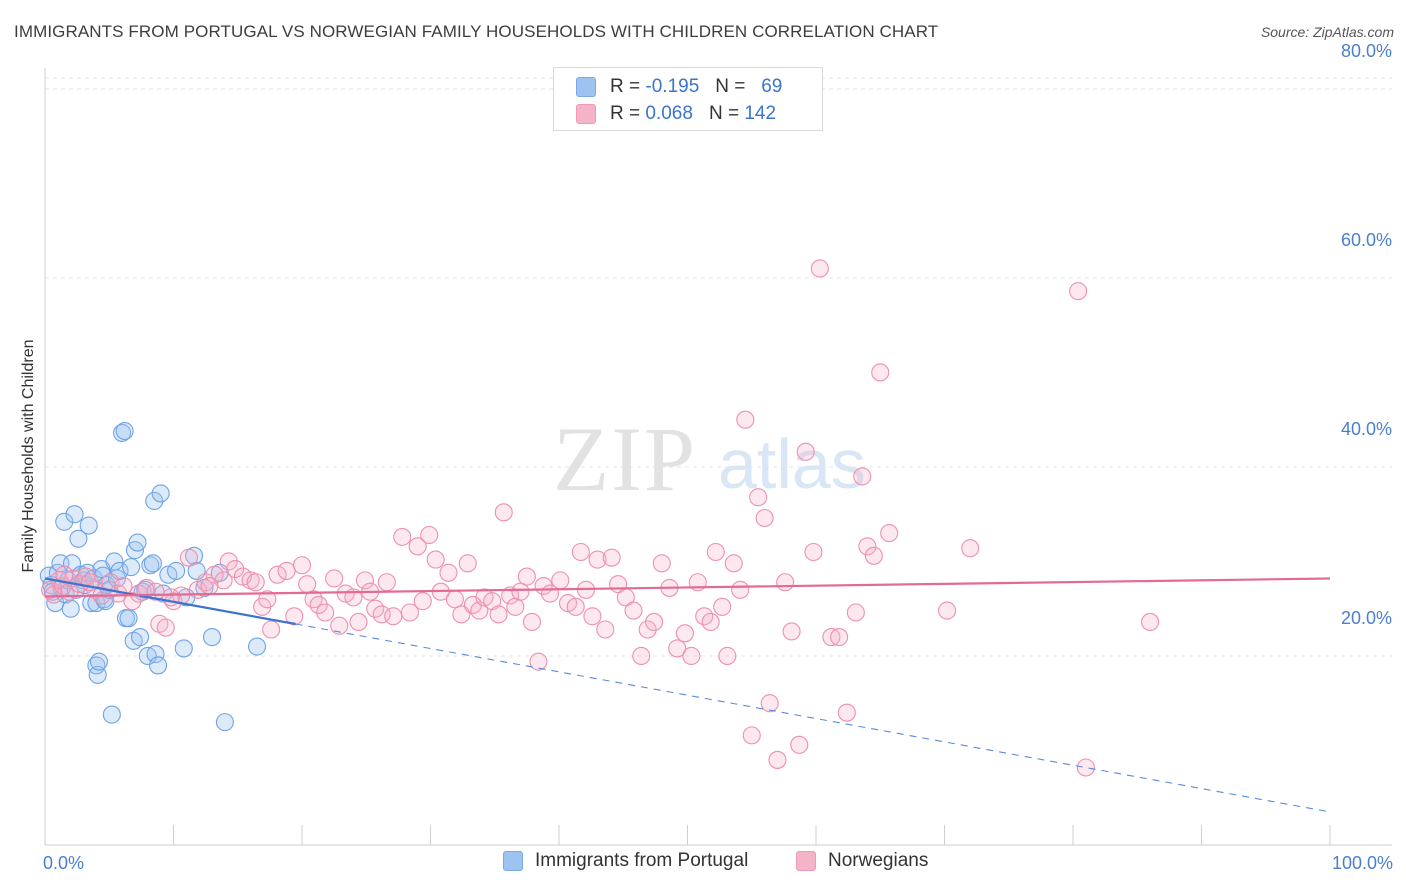  I want to click on y-axis-title: Family Households with Children, so click(28, 456).